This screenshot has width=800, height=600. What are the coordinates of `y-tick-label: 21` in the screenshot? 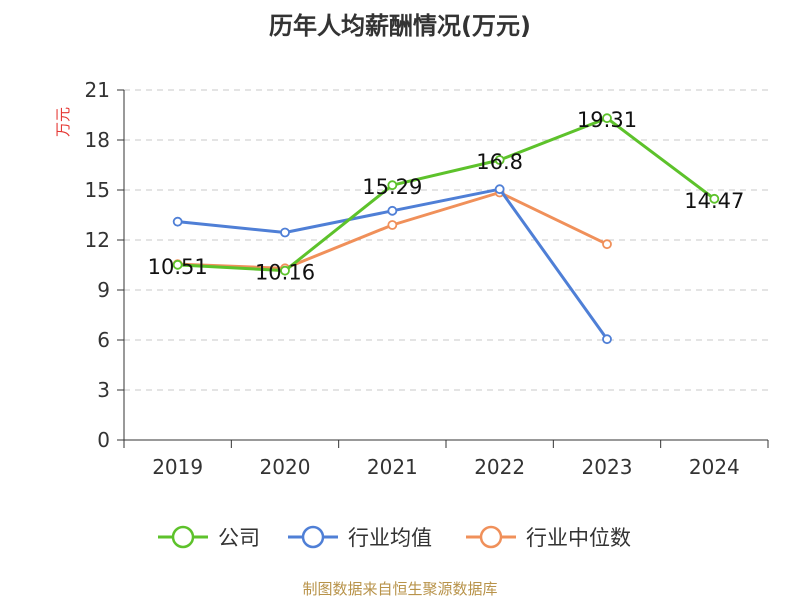 It's located at (97, 90).